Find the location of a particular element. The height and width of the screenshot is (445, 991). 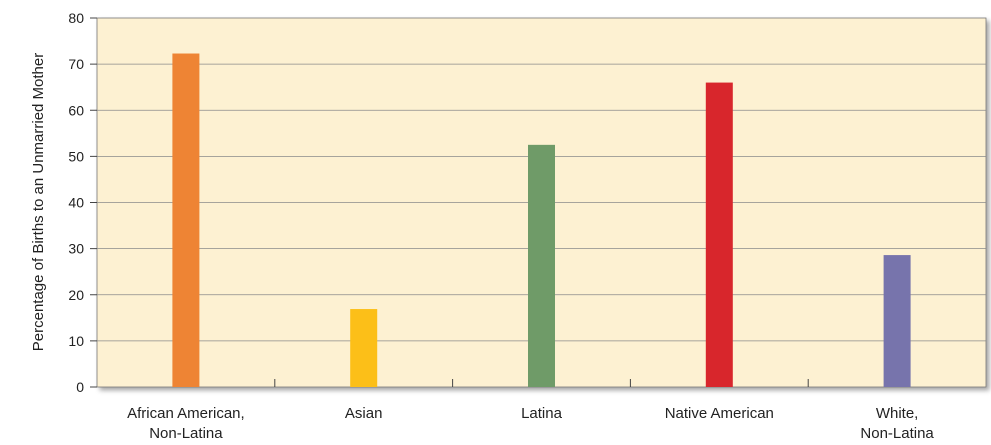

x-tick-label: Latina is located at coordinates (542, 413).